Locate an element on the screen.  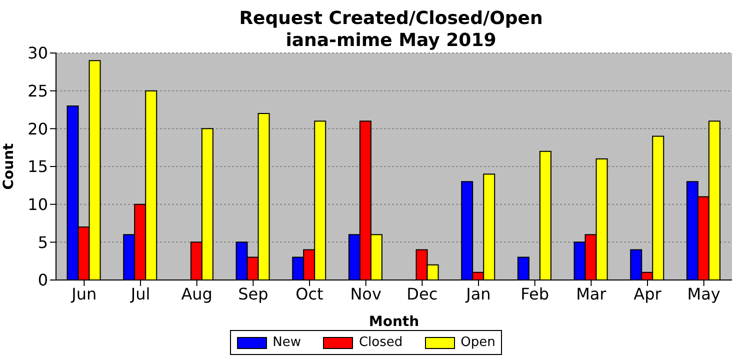
x-tick-label: Sep is located at coordinates (253, 294).